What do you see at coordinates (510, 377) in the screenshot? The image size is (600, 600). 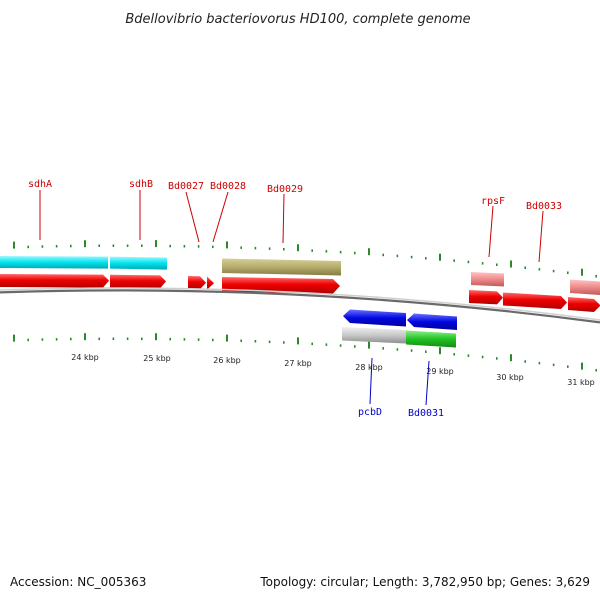 I see `kbp-label-30: 30 kbp` at bounding box center [510, 377].